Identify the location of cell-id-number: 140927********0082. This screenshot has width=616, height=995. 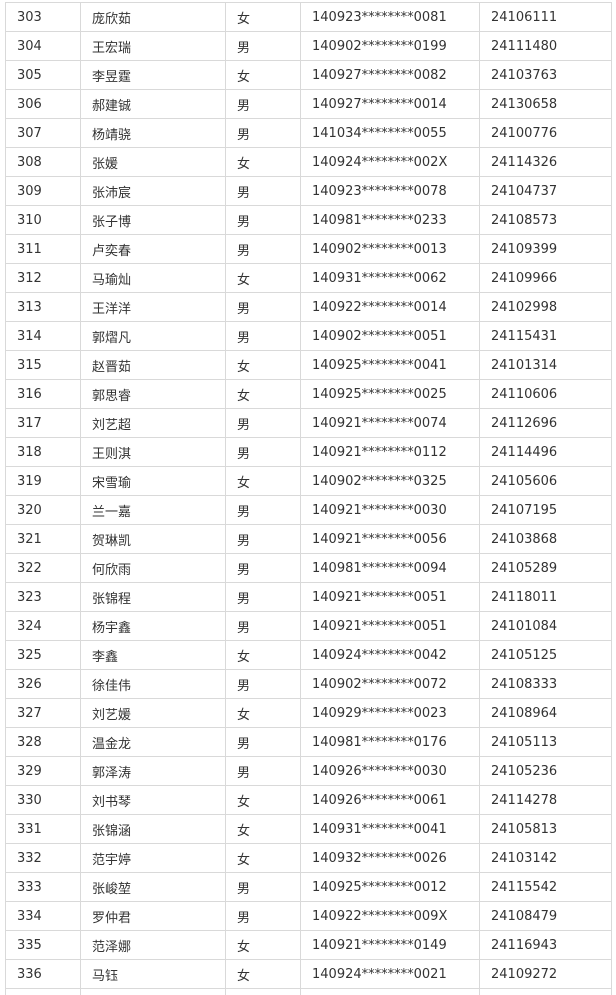
(390, 75).